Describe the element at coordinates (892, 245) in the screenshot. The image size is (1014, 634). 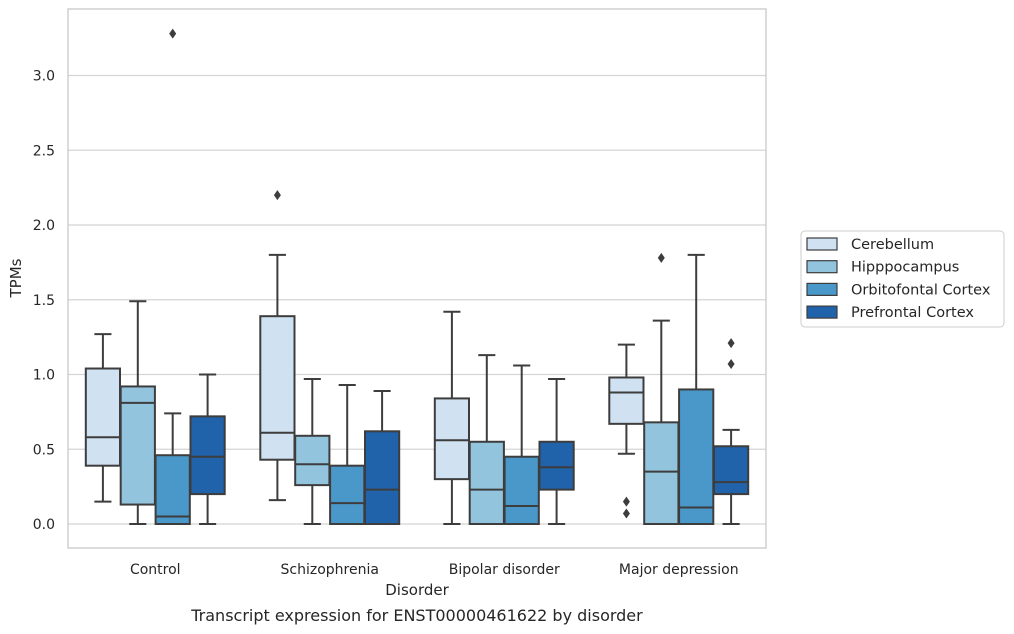
I see `legend-label: Cerebellum` at that location.